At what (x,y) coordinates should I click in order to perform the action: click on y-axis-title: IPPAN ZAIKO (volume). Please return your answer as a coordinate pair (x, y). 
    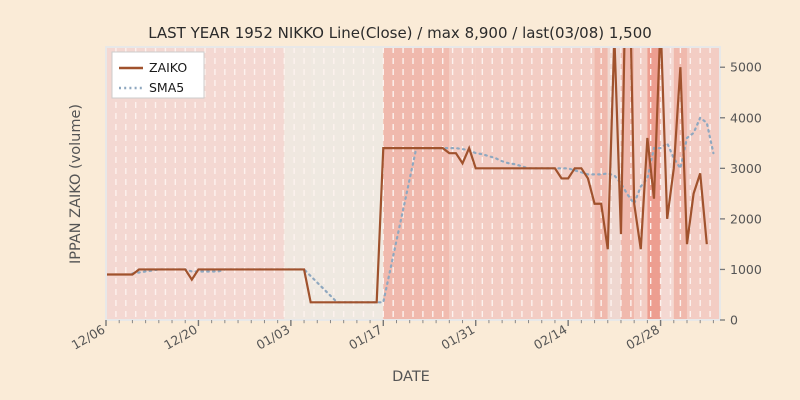
    Looking at the image, I should click on (76, 184).